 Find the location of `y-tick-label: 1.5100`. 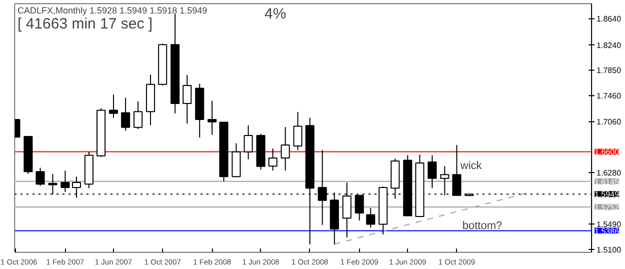

y-tick-label: 1.5100 is located at coordinates (609, 249).